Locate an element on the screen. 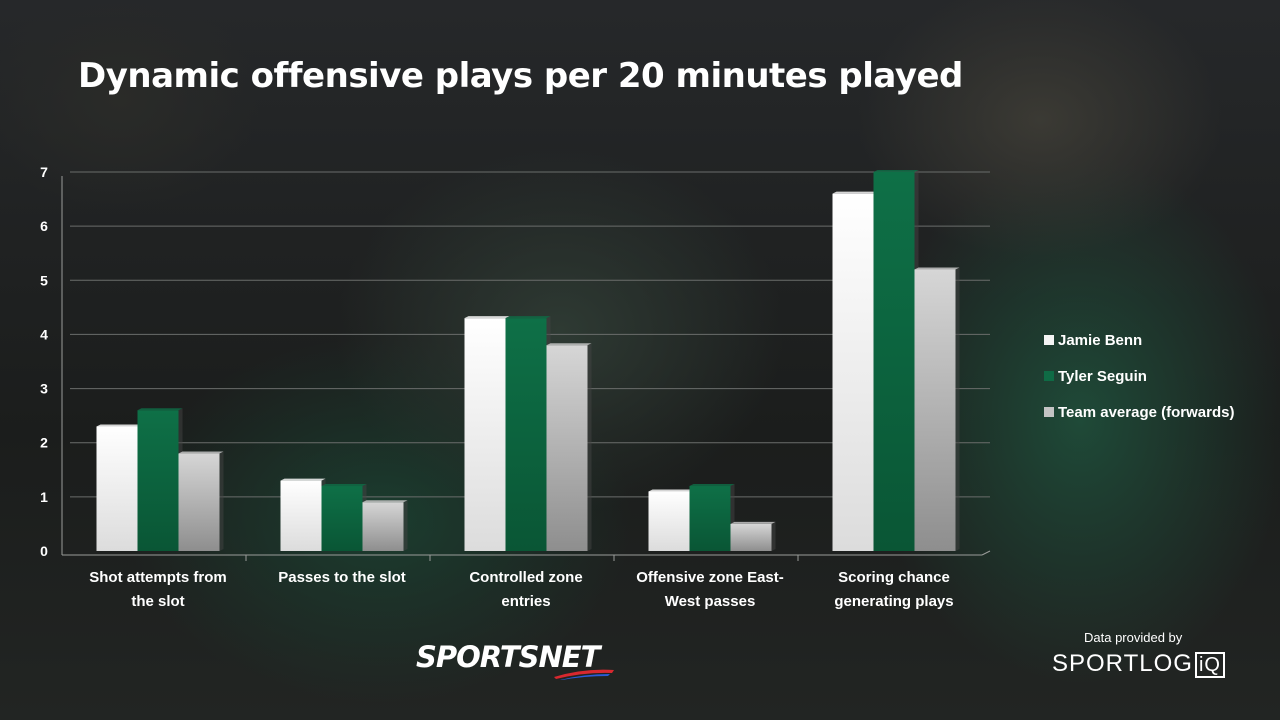  sportsnet-logo: SPORTSNET is located at coordinates (508, 657).